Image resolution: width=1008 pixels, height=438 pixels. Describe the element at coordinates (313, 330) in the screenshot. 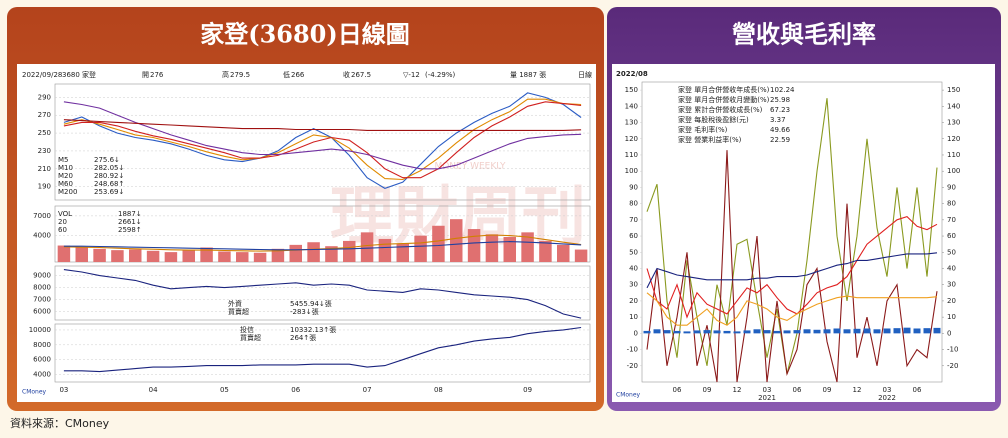

I see `legend-value: 10332.13↑張` at that location.